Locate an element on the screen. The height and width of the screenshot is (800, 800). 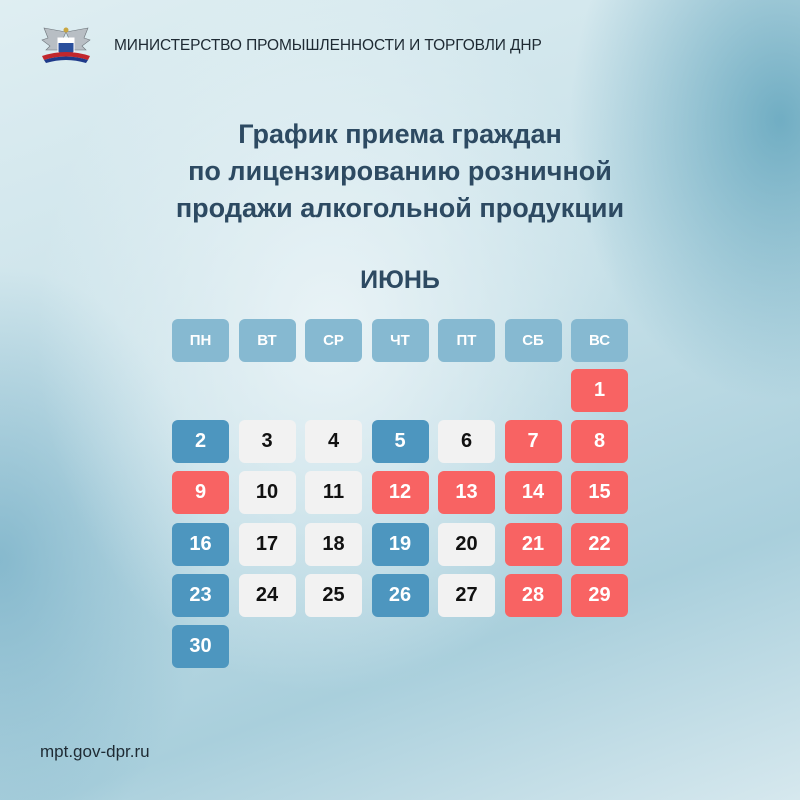
day-cell-19-reception: 19 is located at coordinates (400, 544).